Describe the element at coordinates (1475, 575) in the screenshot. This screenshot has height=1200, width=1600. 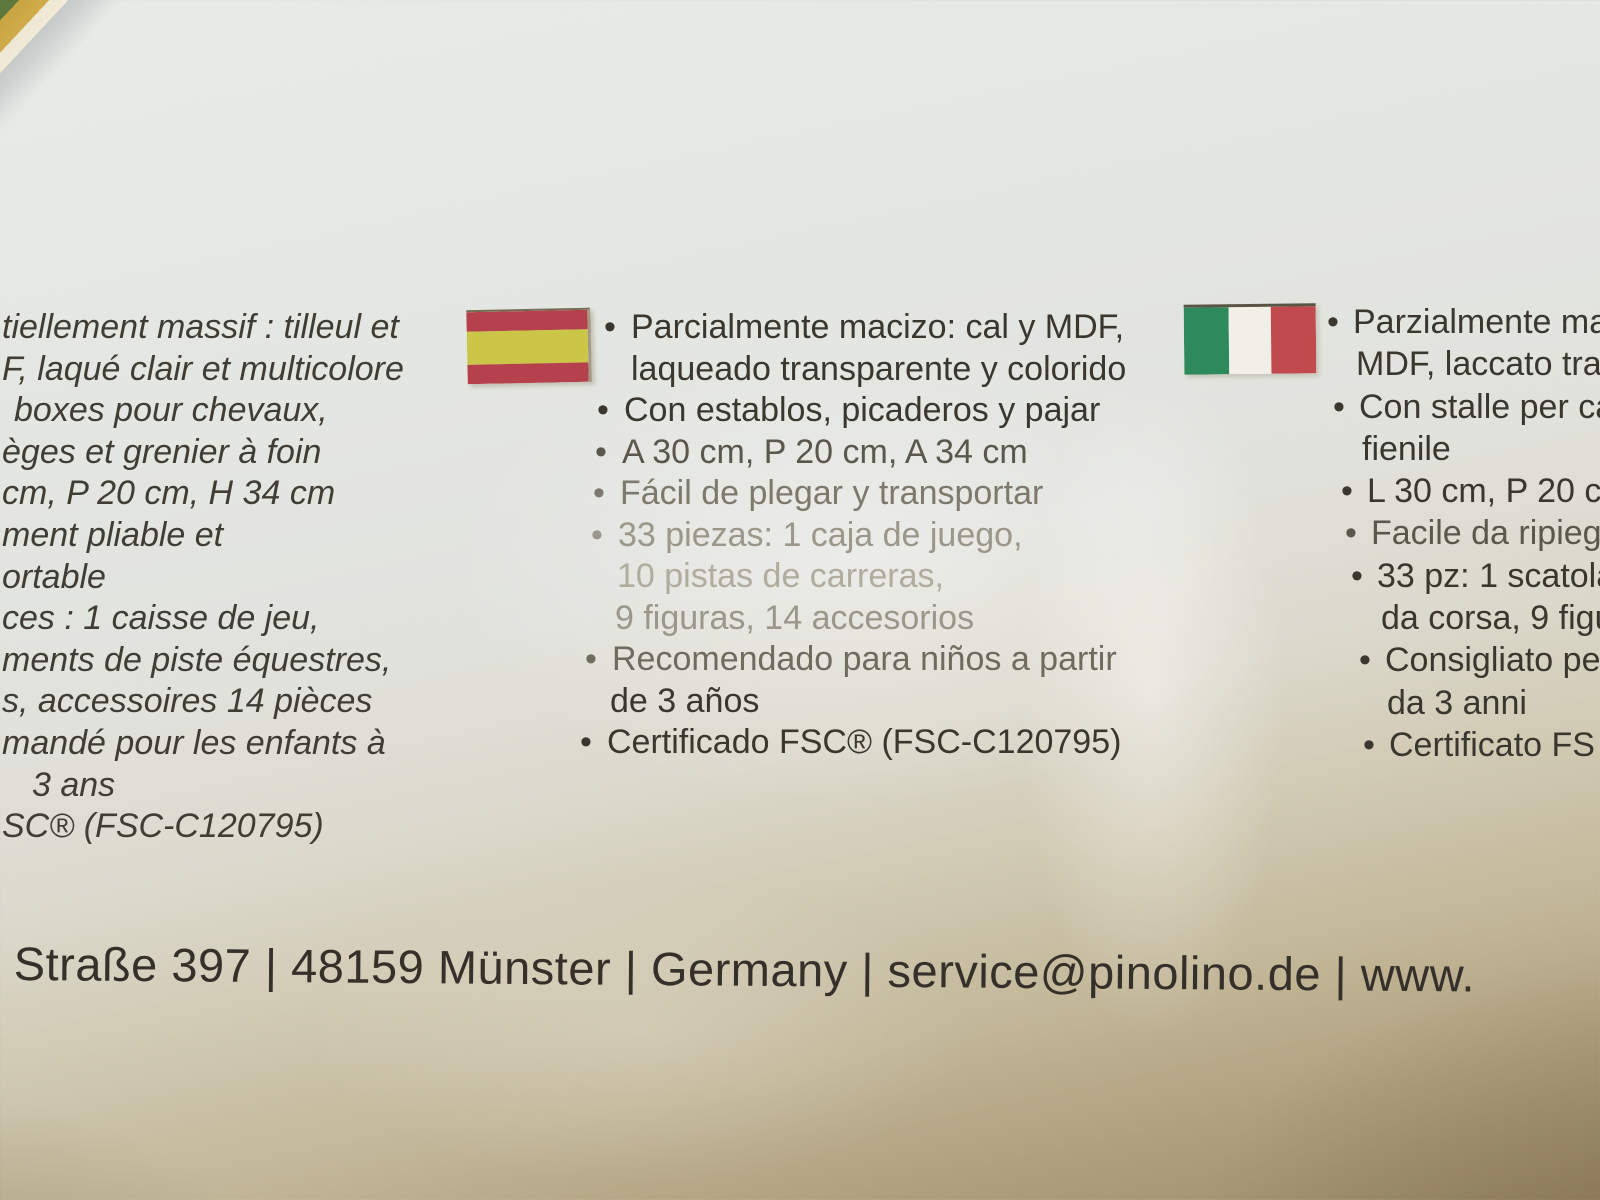
I see `spec-line: • 33 pz: 1 scatola` at that location.